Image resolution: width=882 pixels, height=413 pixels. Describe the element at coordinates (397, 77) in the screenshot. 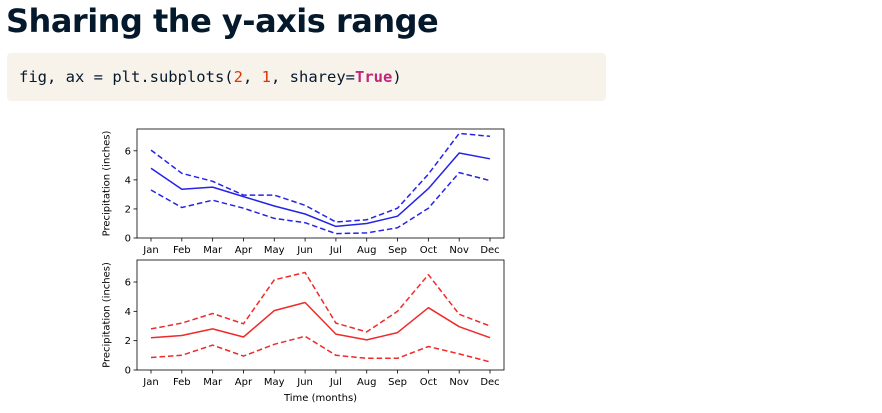

I see `code-suffix: )` at that location.